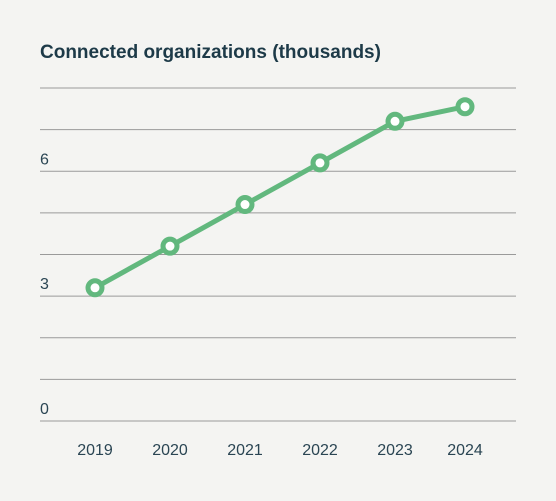 This screenshot has height=501, width=556. I want to click on y-tick-label-6: 6, so click(44, 159).